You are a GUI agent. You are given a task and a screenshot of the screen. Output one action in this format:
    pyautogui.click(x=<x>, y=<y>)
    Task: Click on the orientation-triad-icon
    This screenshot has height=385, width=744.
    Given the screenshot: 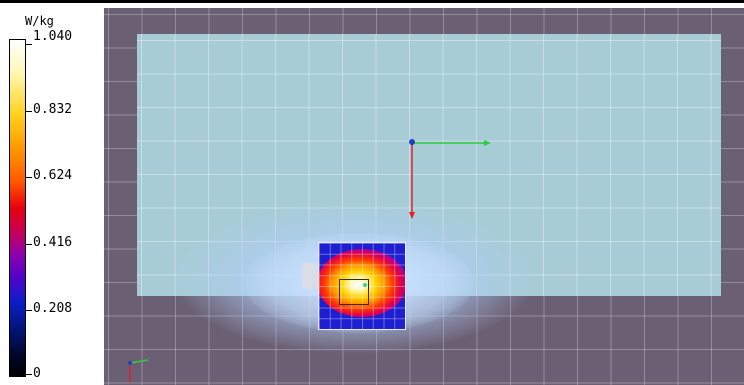 What is the action you would take?
    pyautogui.click(x=138, y=370)
    